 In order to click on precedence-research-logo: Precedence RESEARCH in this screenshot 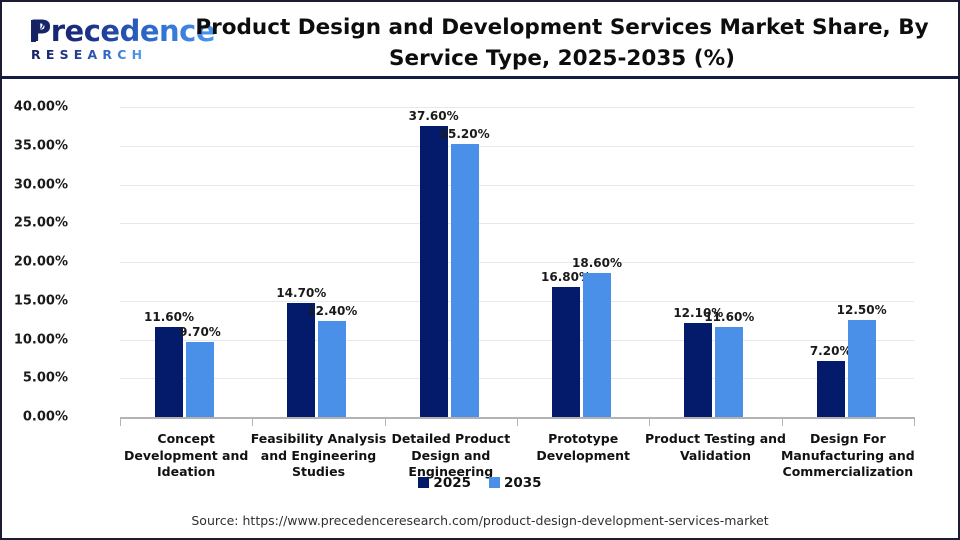, I will do `click(119, 40)`.